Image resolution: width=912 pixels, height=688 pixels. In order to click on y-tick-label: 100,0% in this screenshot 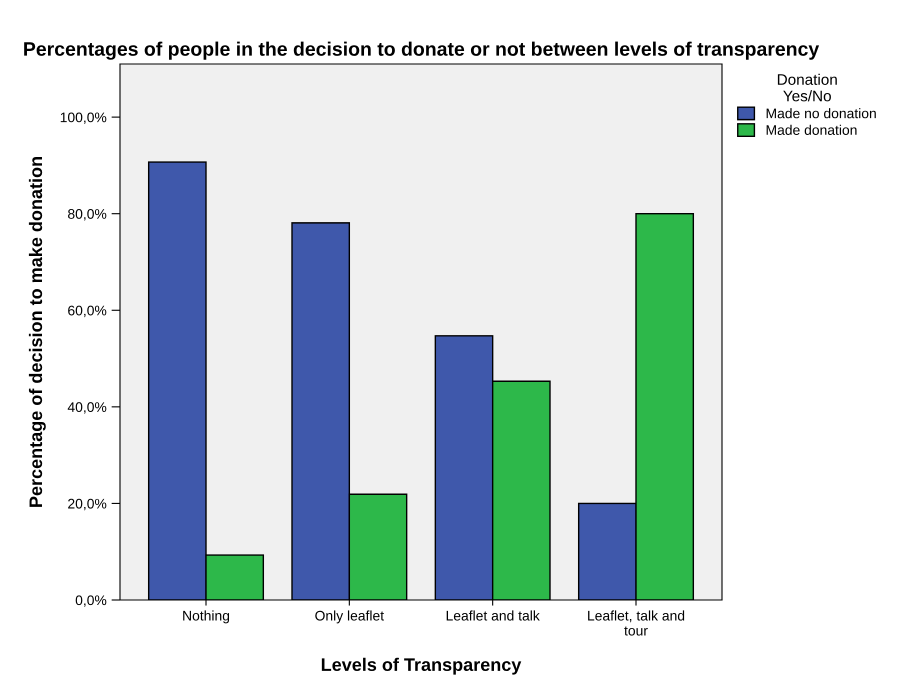, I will do `click(83, 118)`.